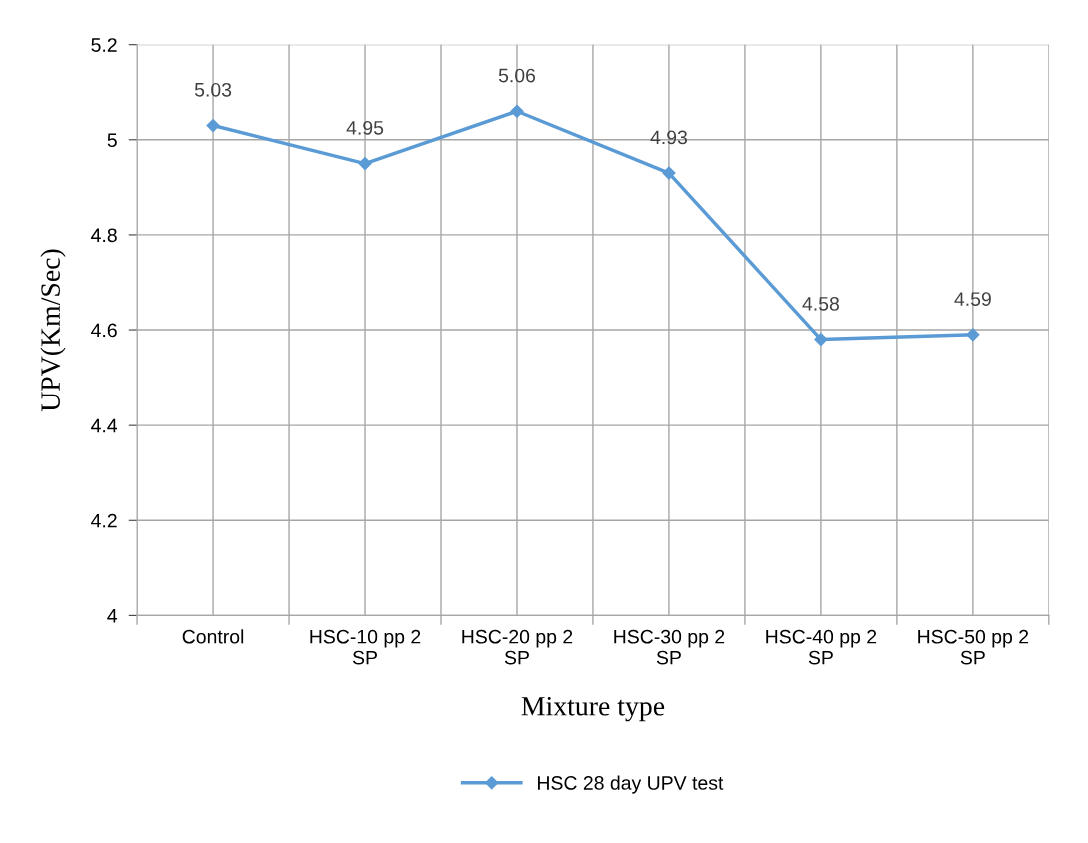  I want to click on y-tick-label: 5, so click(112, 140).